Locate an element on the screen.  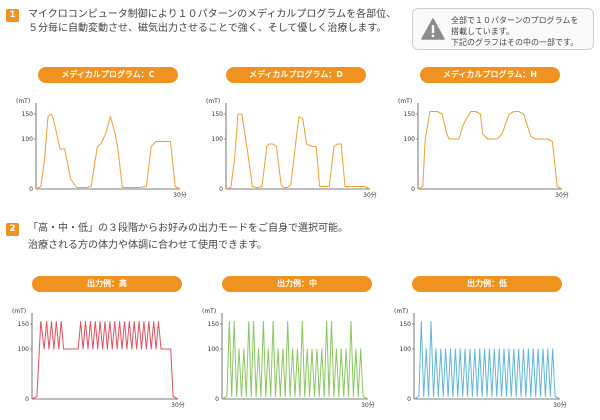
section-number-2: 2 is located at coordinates (12, 229).